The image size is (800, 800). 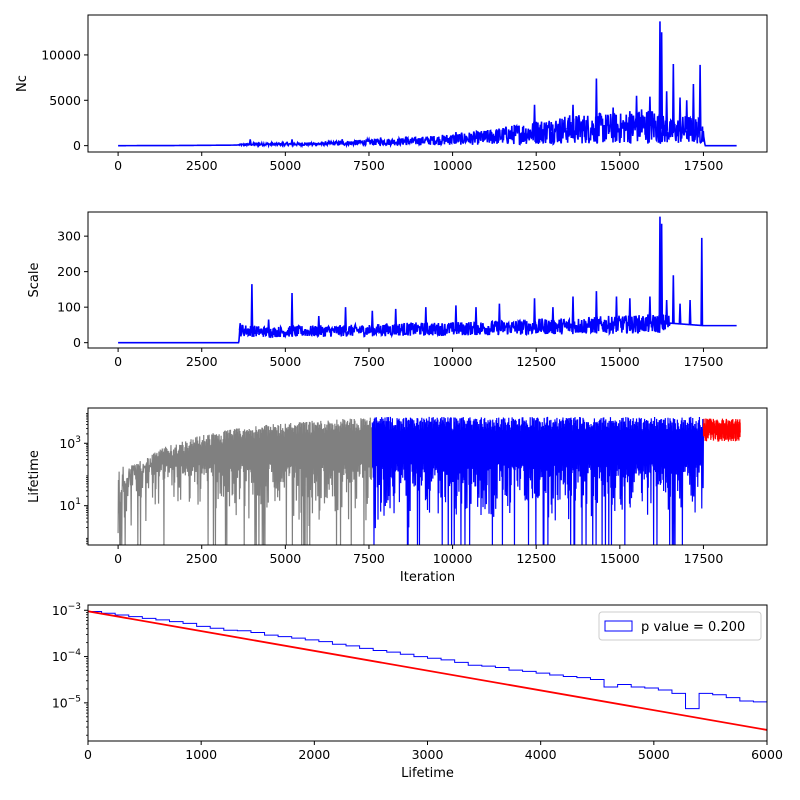 What do you see at coordinates (65, 100) in the screenshot?
I see `y-tick-label: 5000` at bounding box center [65, 100].